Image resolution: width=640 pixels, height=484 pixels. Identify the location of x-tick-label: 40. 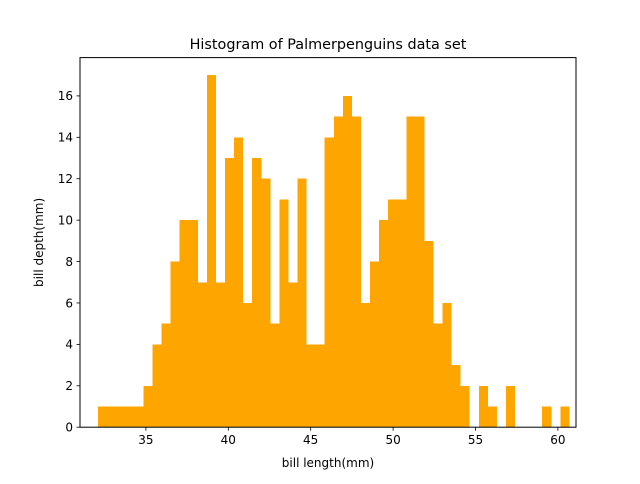
(228, 440).